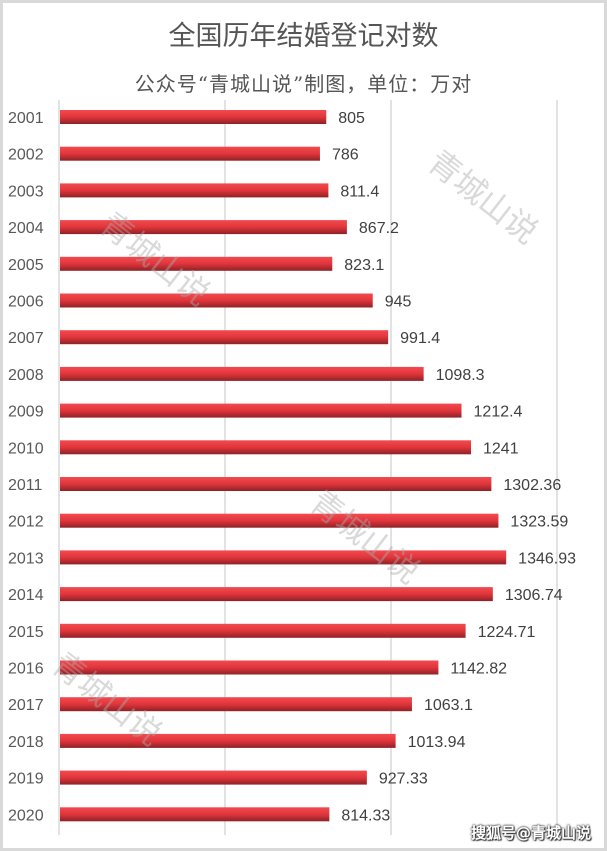 The image size is (607, 851). What do you see at coordinates (26, 191) in the screenshot?
I see `category-label: 2003` at bounding box center [26, 191].